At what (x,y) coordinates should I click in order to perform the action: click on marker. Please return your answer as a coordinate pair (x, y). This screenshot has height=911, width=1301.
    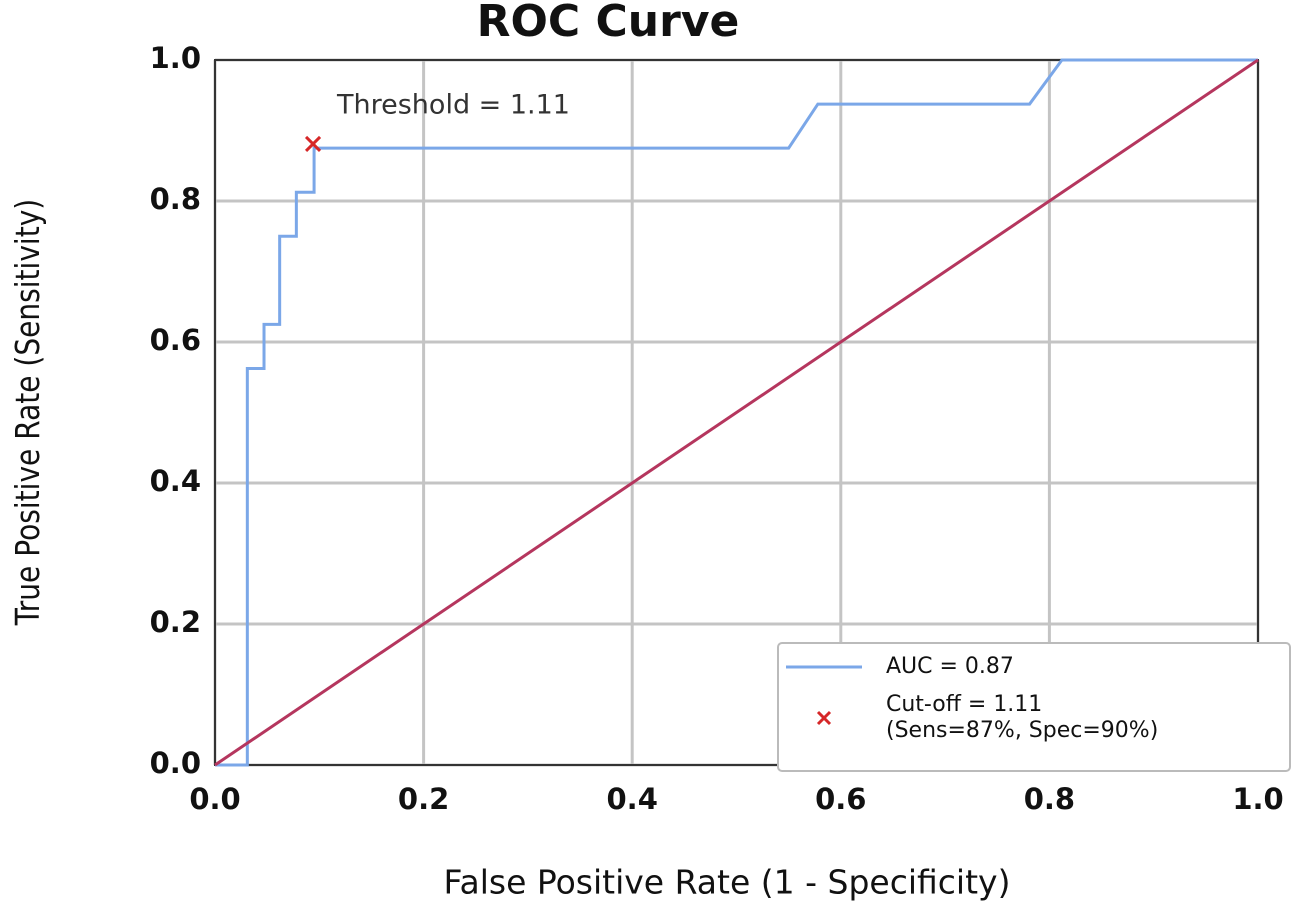
    Looking at the image, I should click on (313, 143).